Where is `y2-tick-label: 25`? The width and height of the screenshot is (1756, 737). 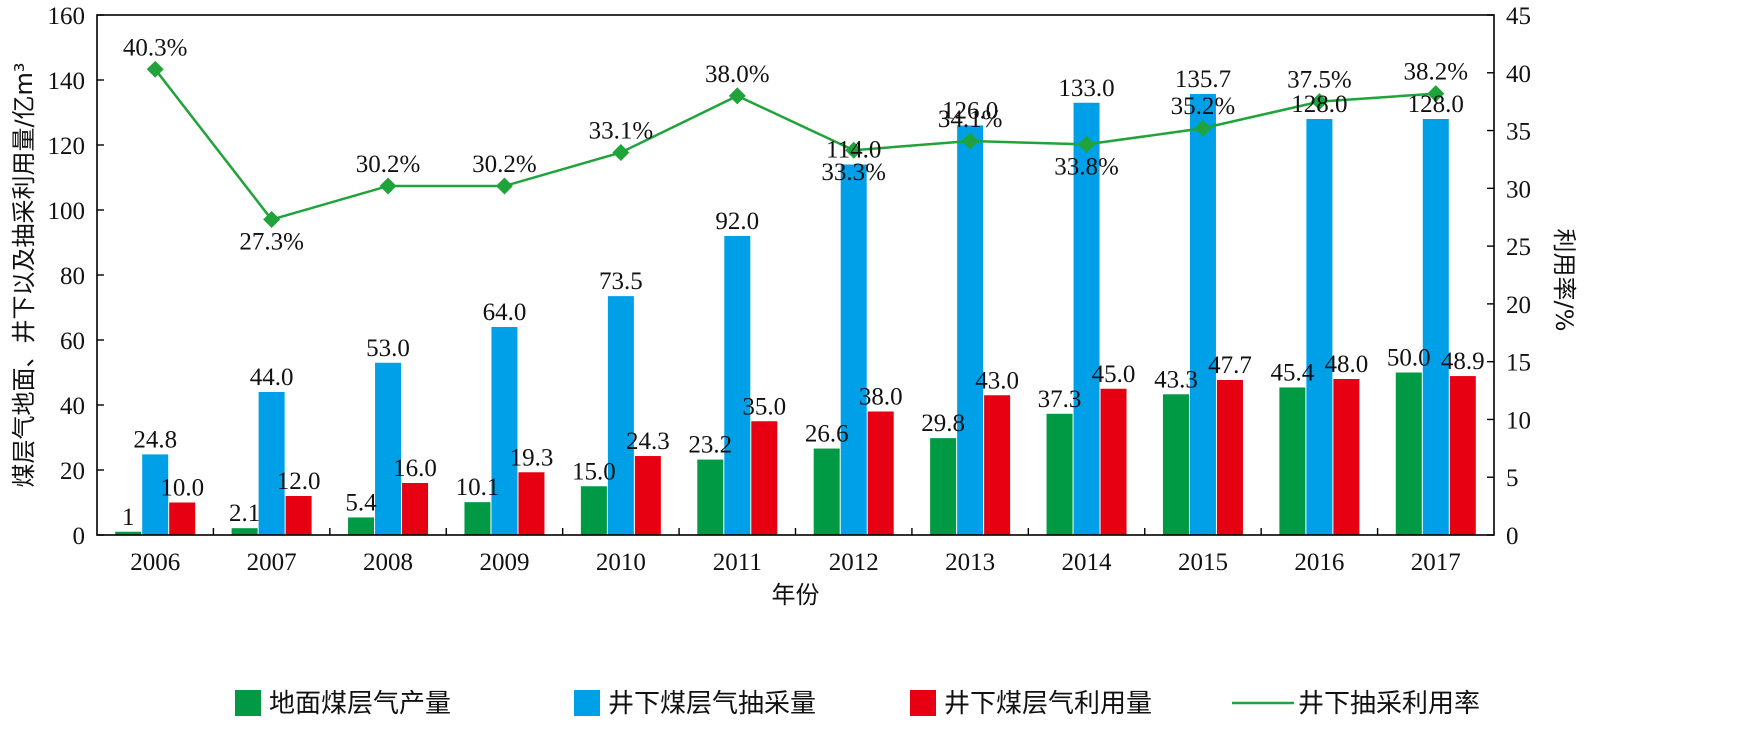
y2-tick-label: 25 is located at coordinates (1518, 247).